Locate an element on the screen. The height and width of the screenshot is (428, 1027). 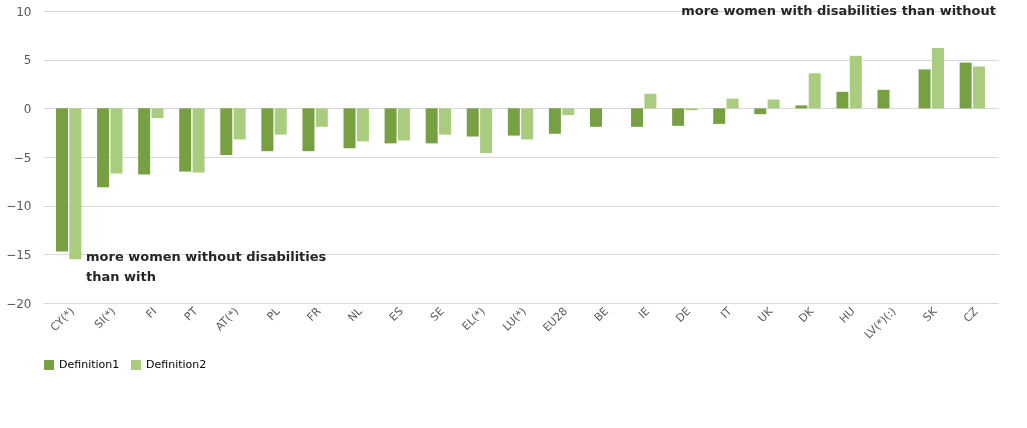
y-tick-label: −15 is located at coordinates (19, 254).